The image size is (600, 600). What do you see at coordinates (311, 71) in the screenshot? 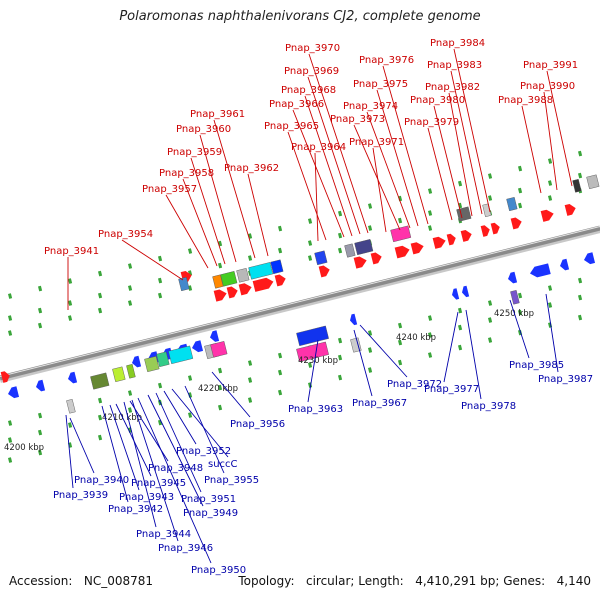
I see `forward-gene-label: Pnap_3969` at bounding box center [311, 71].